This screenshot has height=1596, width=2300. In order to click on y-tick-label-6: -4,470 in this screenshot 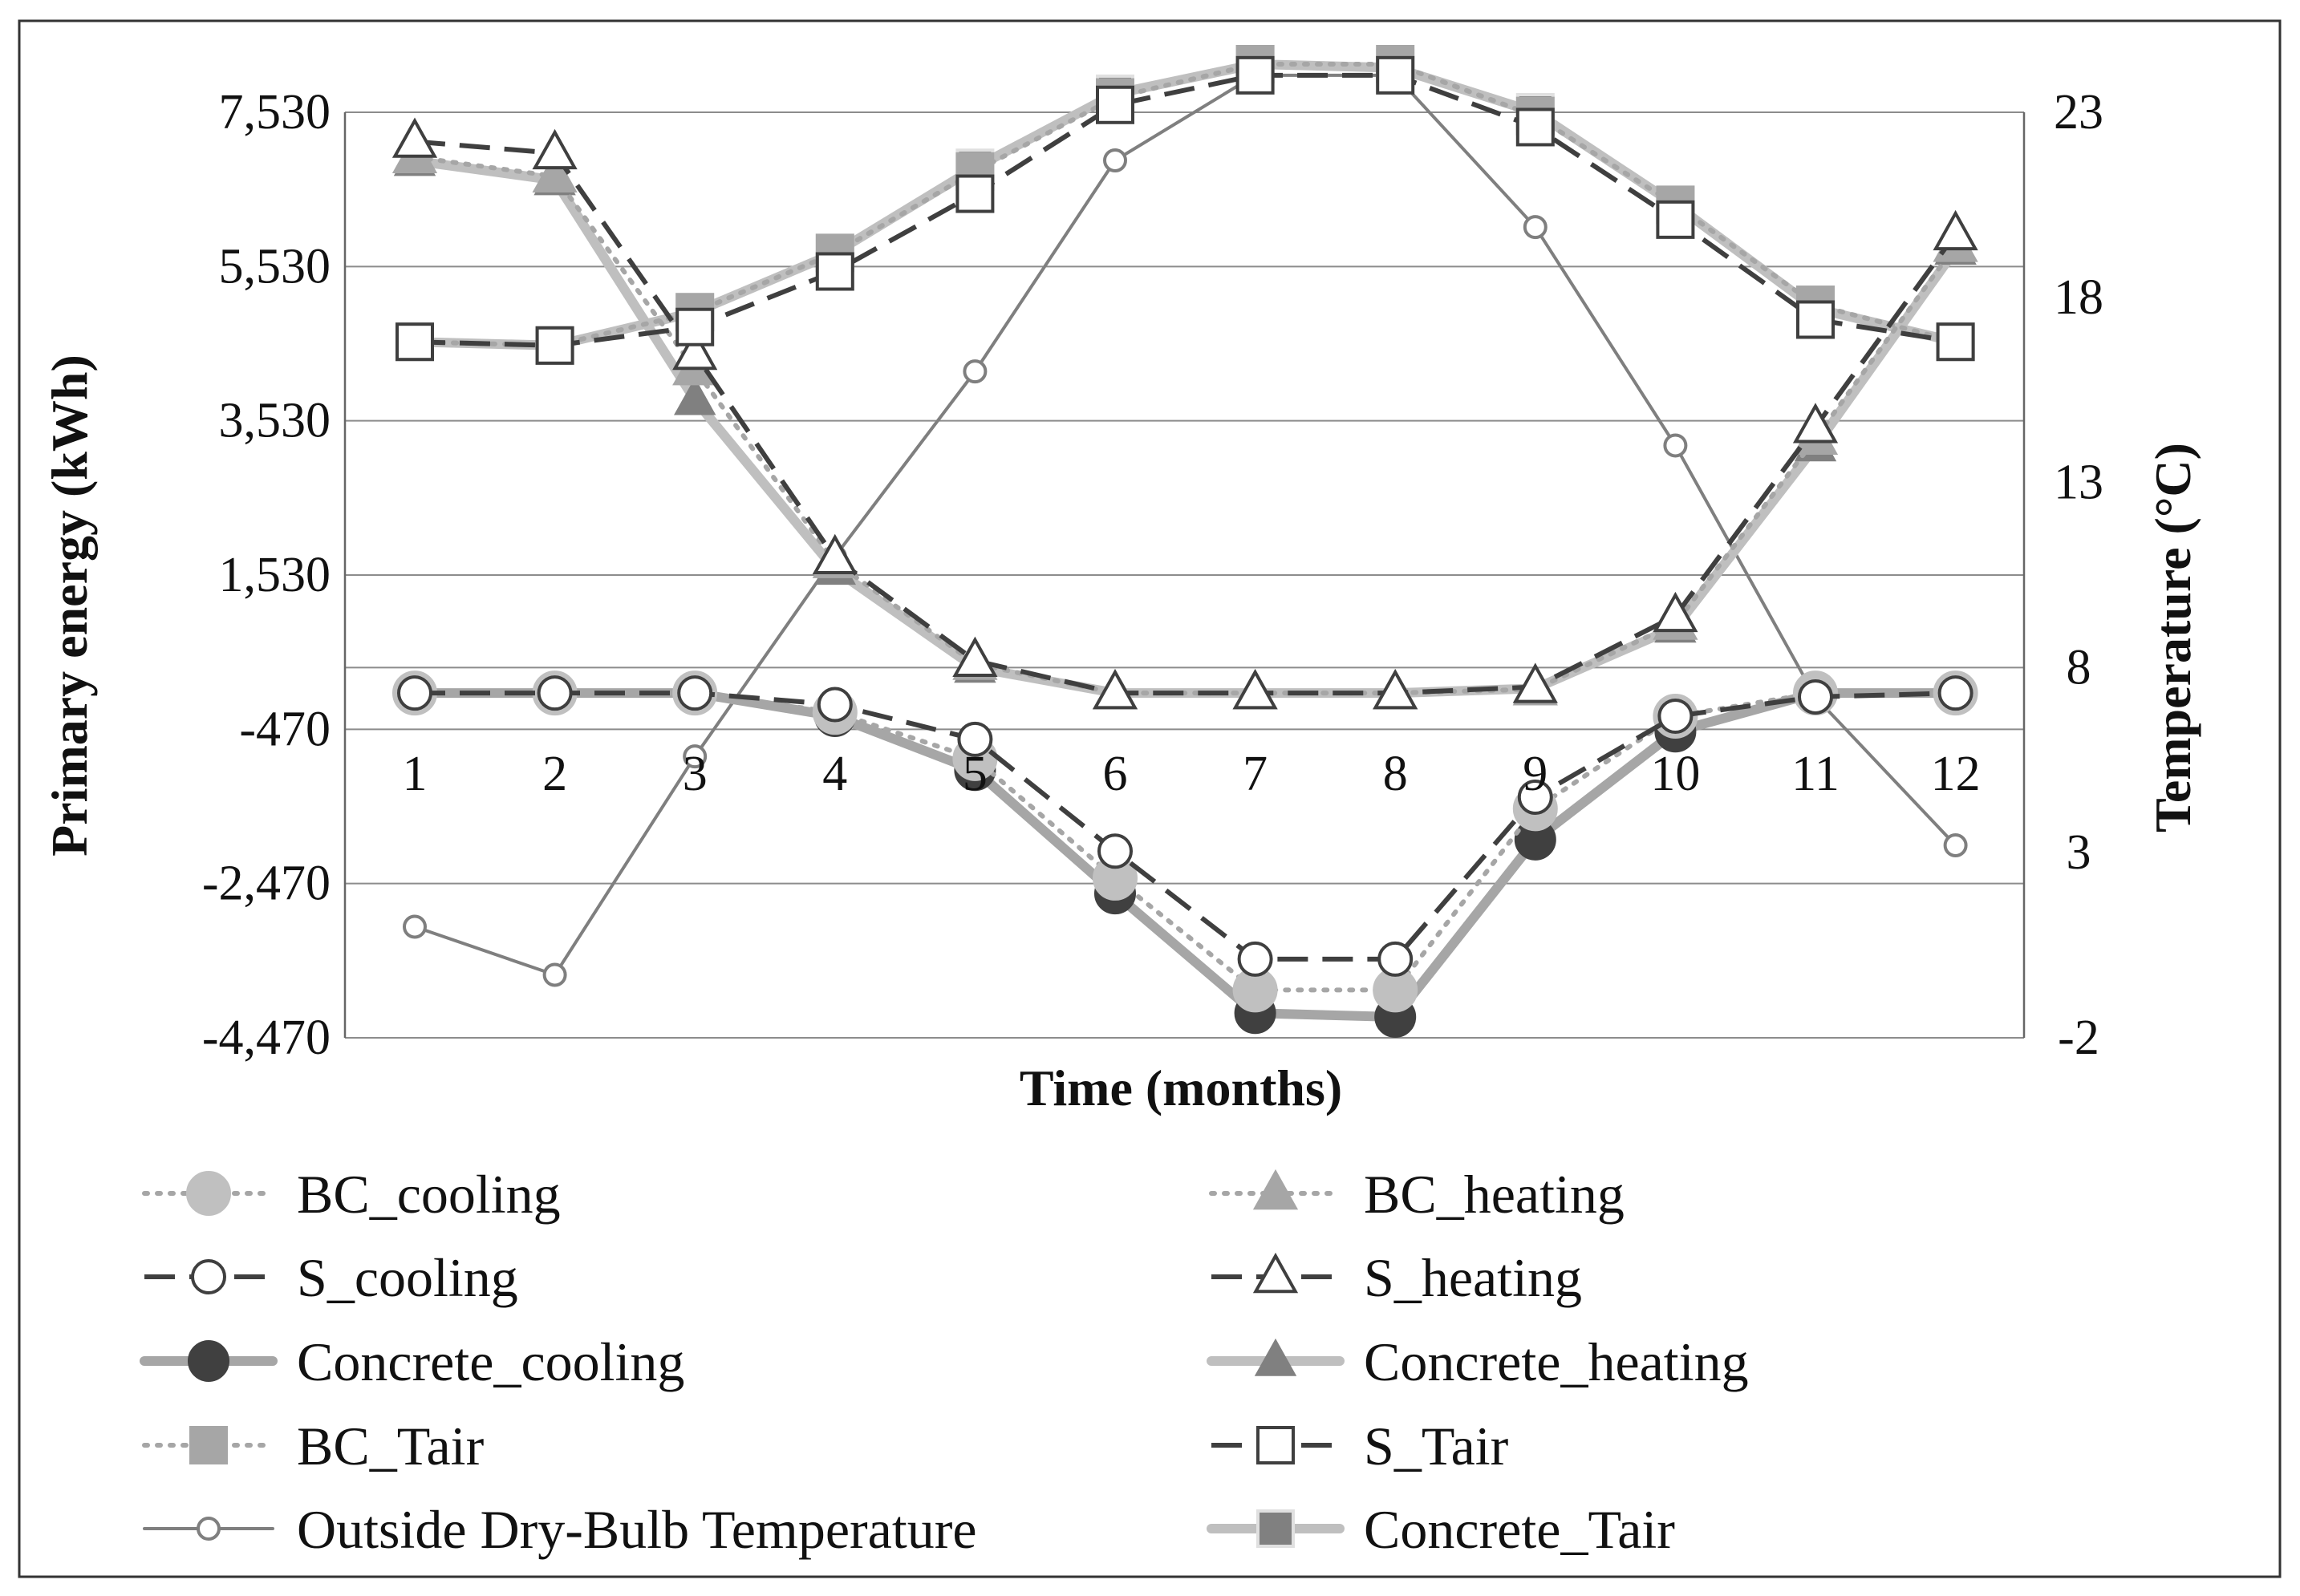, I will do `click(266, 1038)`.